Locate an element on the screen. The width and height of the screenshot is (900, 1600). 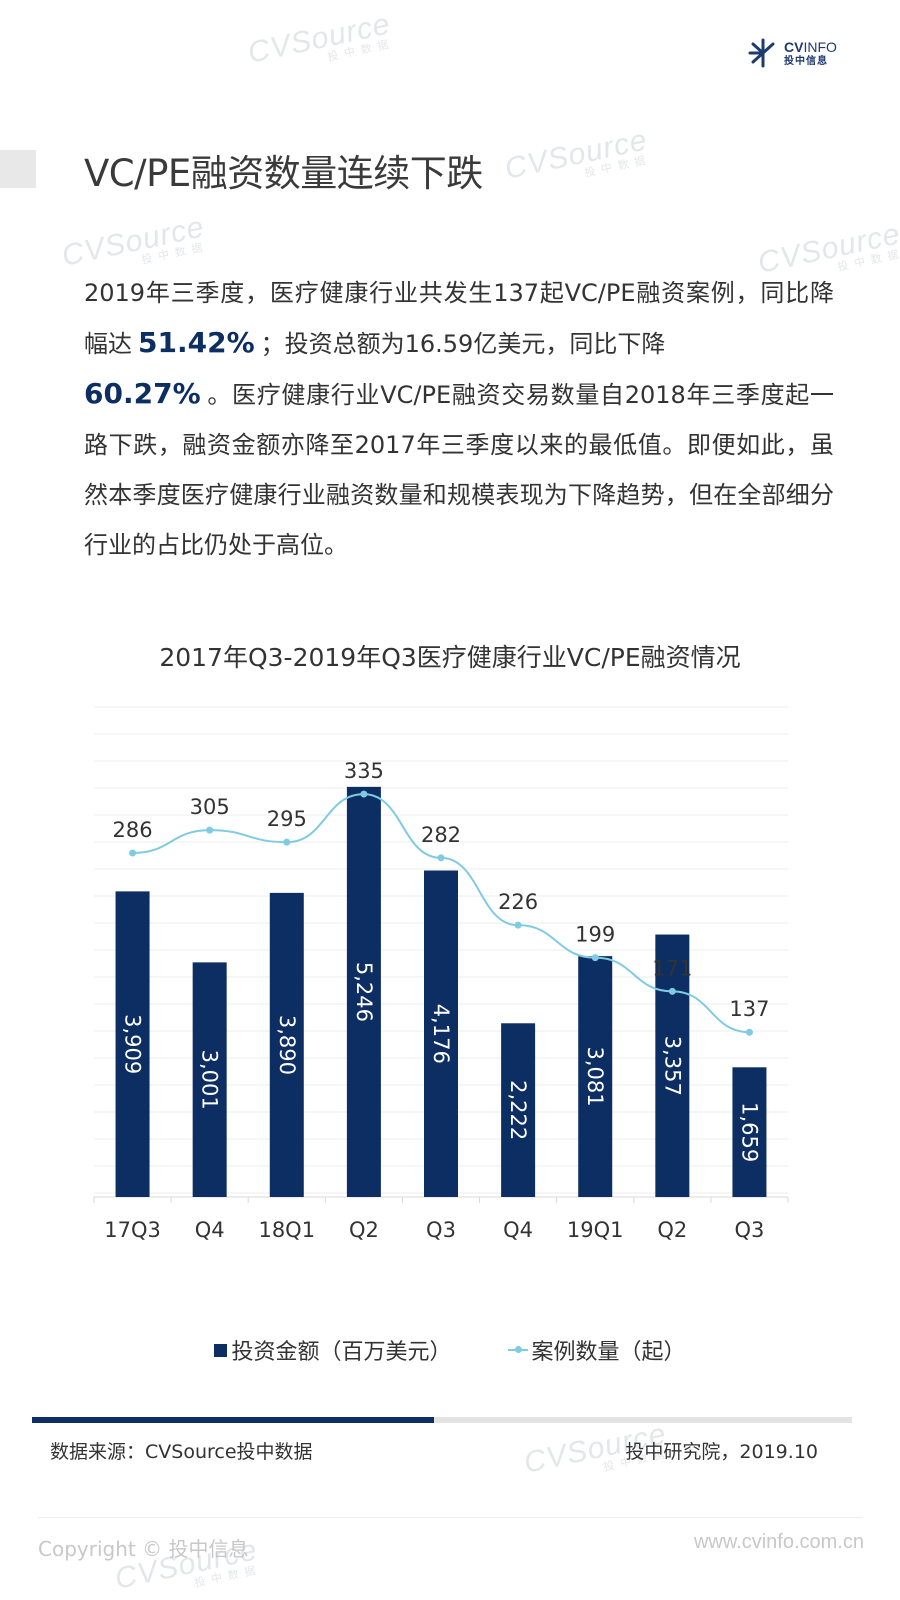
legend-item-count: 案例数量（起） is located at coordinates (596, 1350).